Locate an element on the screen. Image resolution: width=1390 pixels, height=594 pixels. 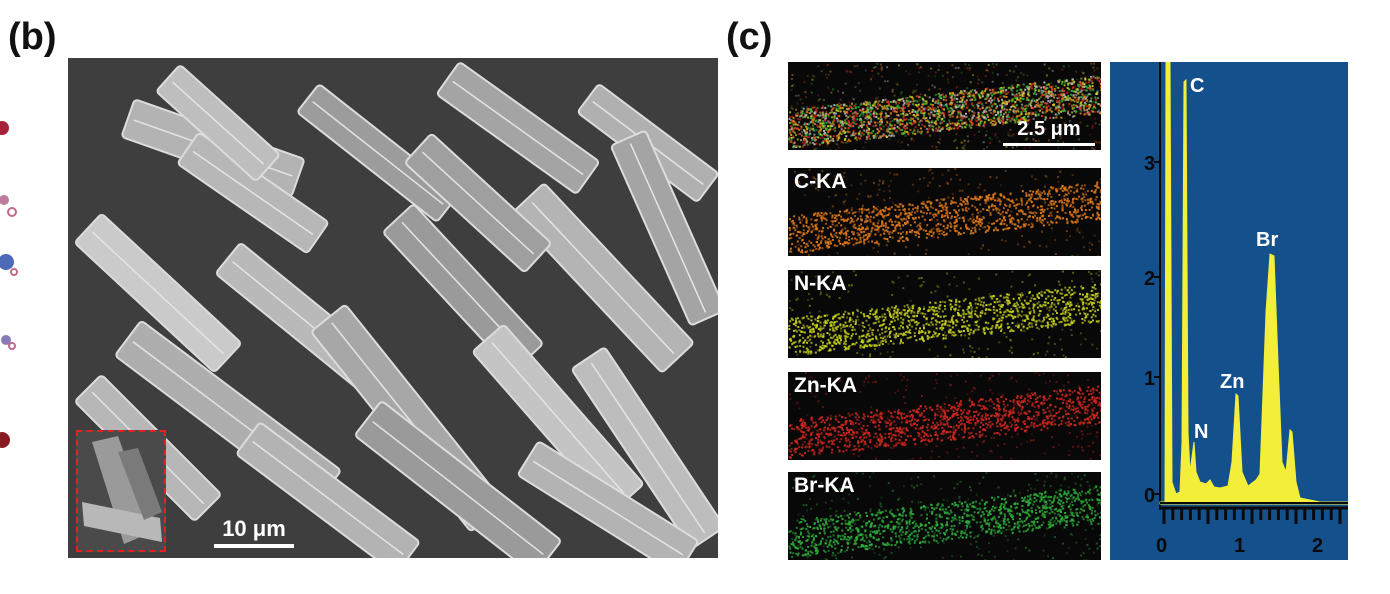
element-map-br-graphic is located at coordinates (944, 516).